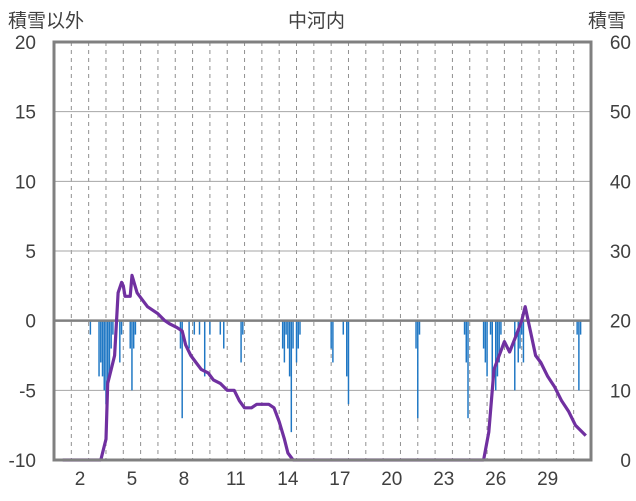  Describe the element at coordinates (184, 479) in the screenshot. I see `x-tick-label: 8` at that location.